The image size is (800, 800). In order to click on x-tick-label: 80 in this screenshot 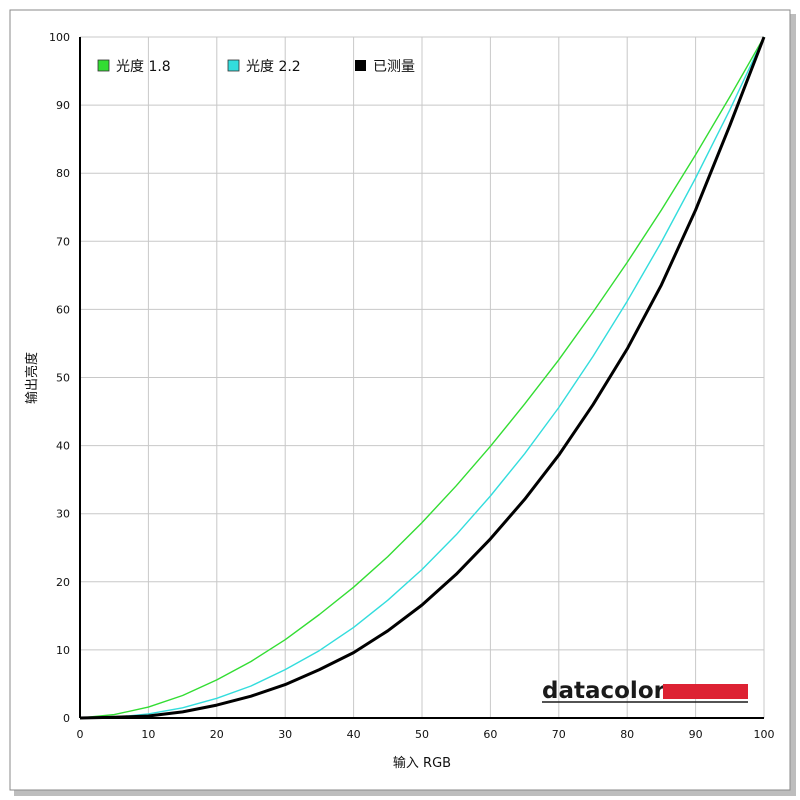, I will do `click(627, 734)`.